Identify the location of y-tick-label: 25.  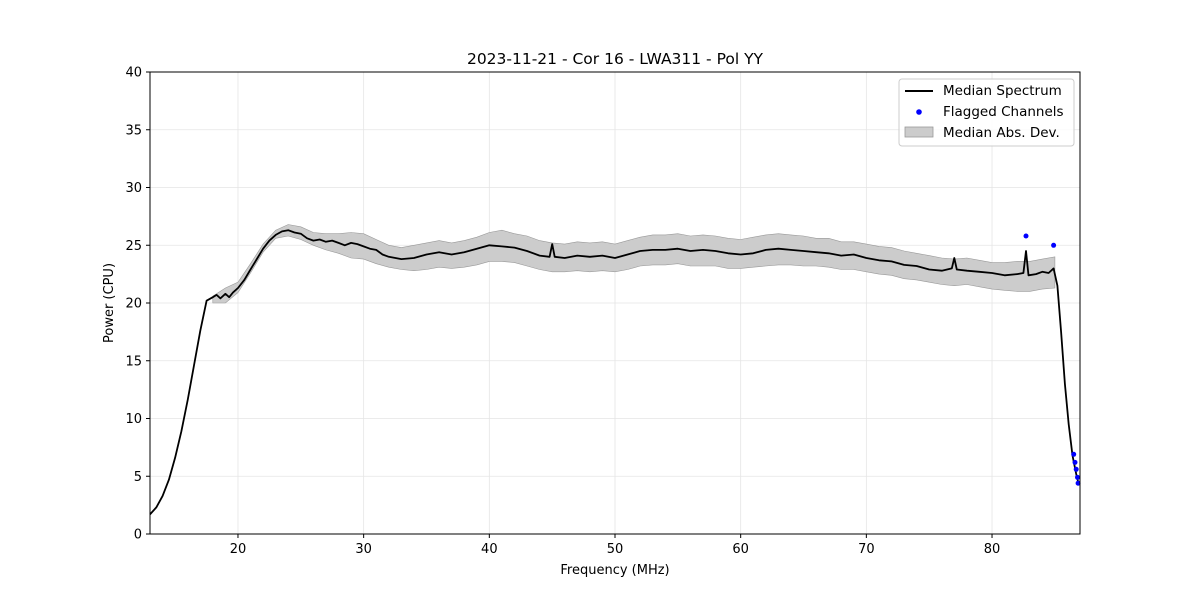
(133, 246).